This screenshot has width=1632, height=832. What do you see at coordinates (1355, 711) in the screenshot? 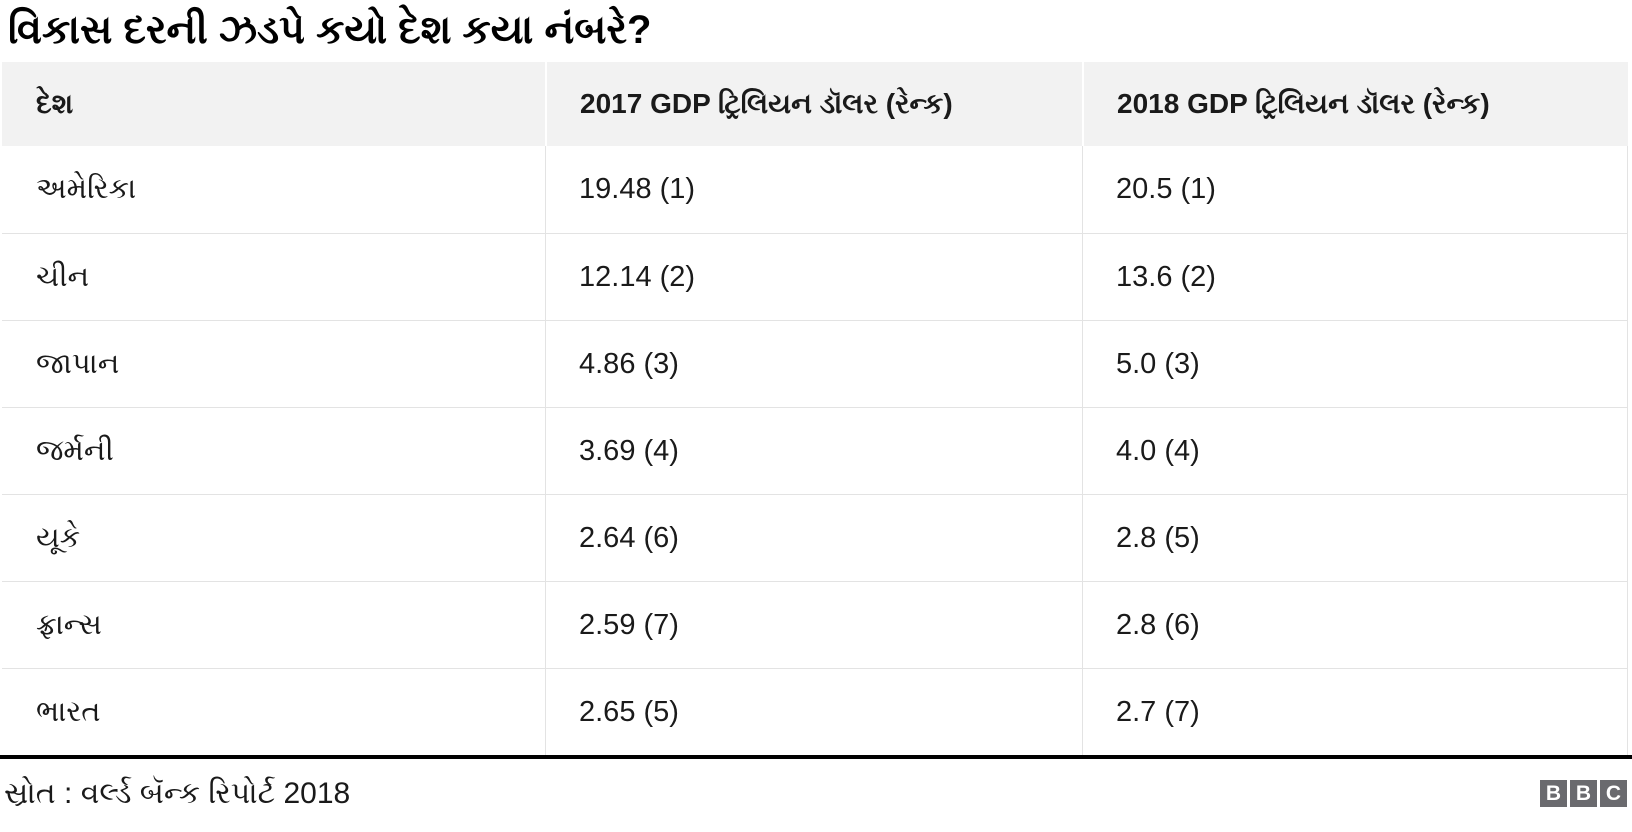
I see `cell-gdp-2018: 2.7 (7)` at bounding box center [1355, 711].